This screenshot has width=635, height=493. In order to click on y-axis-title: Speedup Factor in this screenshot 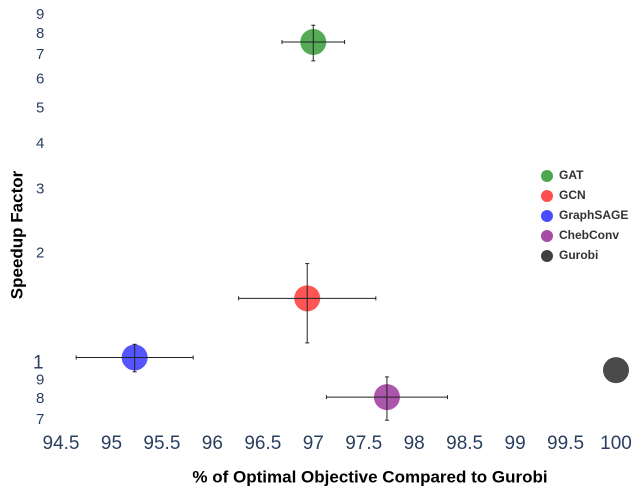, I will do `click(16, 234)`.